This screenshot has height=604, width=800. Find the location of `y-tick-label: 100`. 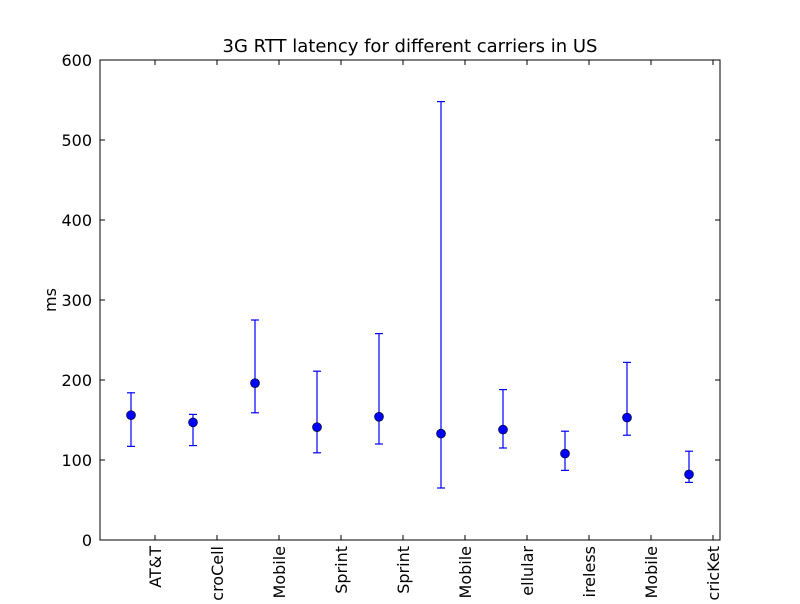

y-tick-label: 100 is located at coordinates (76, 460).